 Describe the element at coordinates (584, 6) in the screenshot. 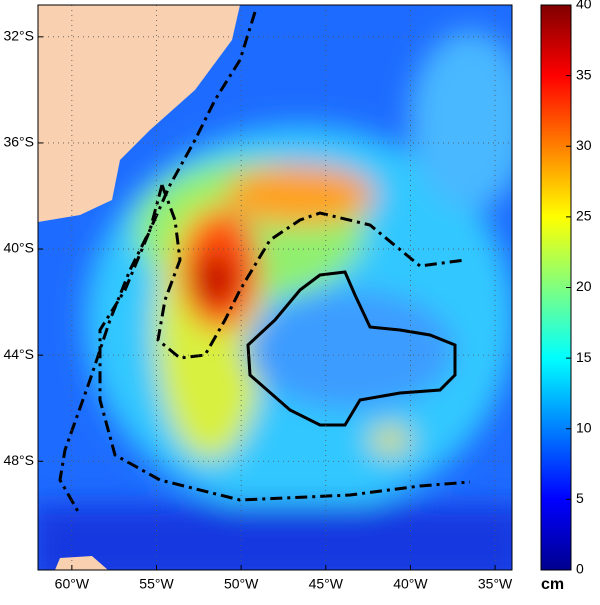

I see `colorbar-tick-label: 40` at that location.